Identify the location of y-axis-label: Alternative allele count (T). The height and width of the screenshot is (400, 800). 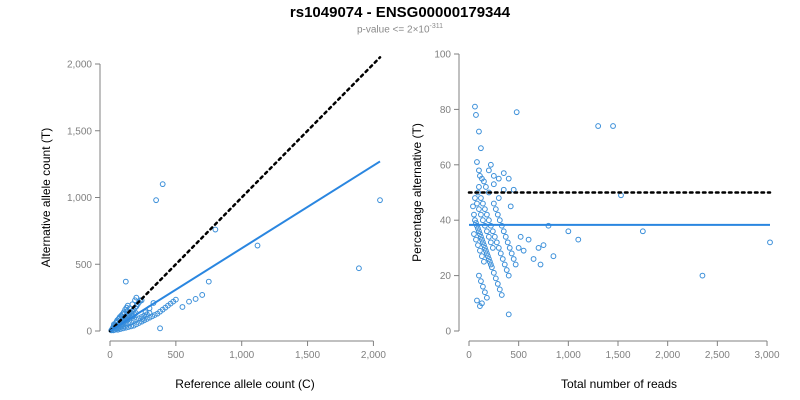
(46, 197).